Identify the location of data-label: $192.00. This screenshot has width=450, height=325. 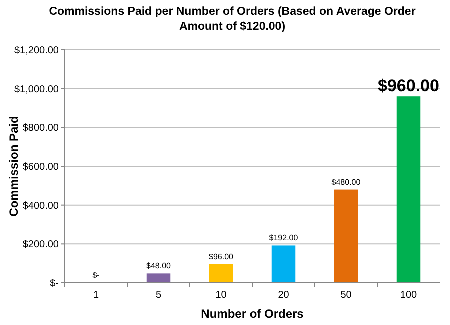
(284, 238).